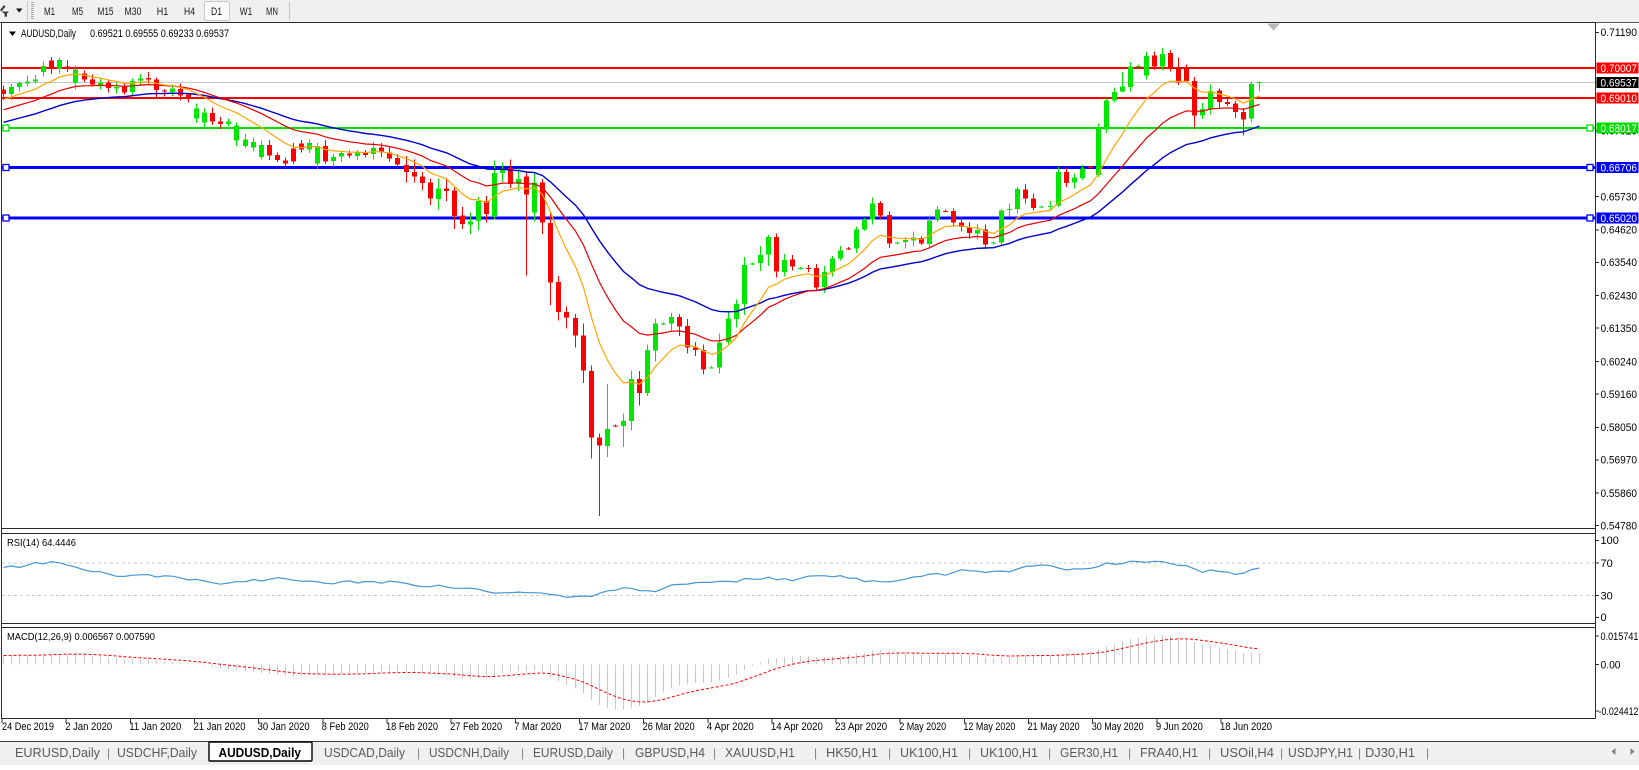  I want to click on svg-text: 0.55860, so click(1619, 494).